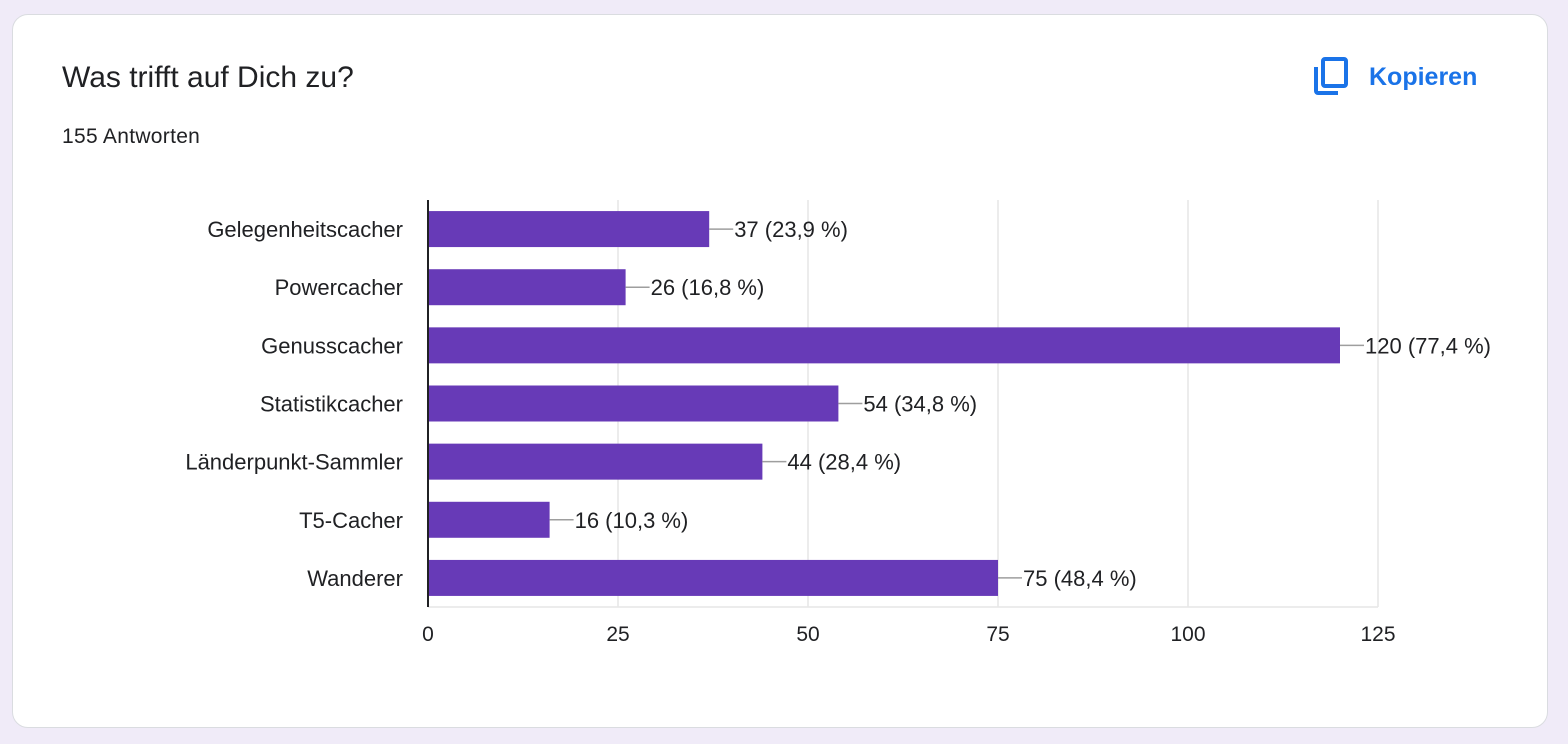  I want to click on question-title: Was trifft auf Dich zu?, so click(208, 77).